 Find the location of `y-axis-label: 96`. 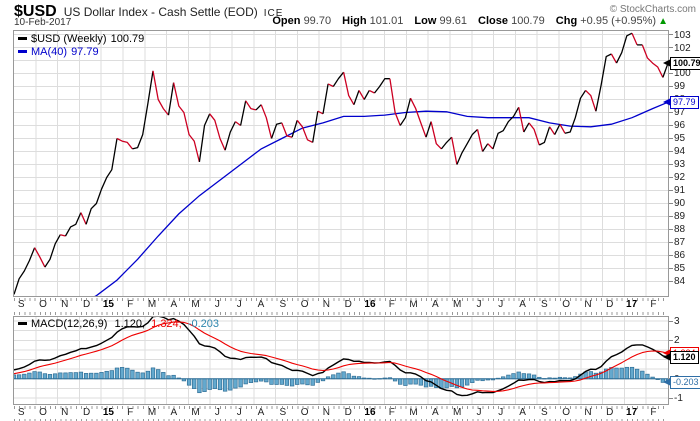

y-axis-label: 96 is located at coordinates (680, 126).